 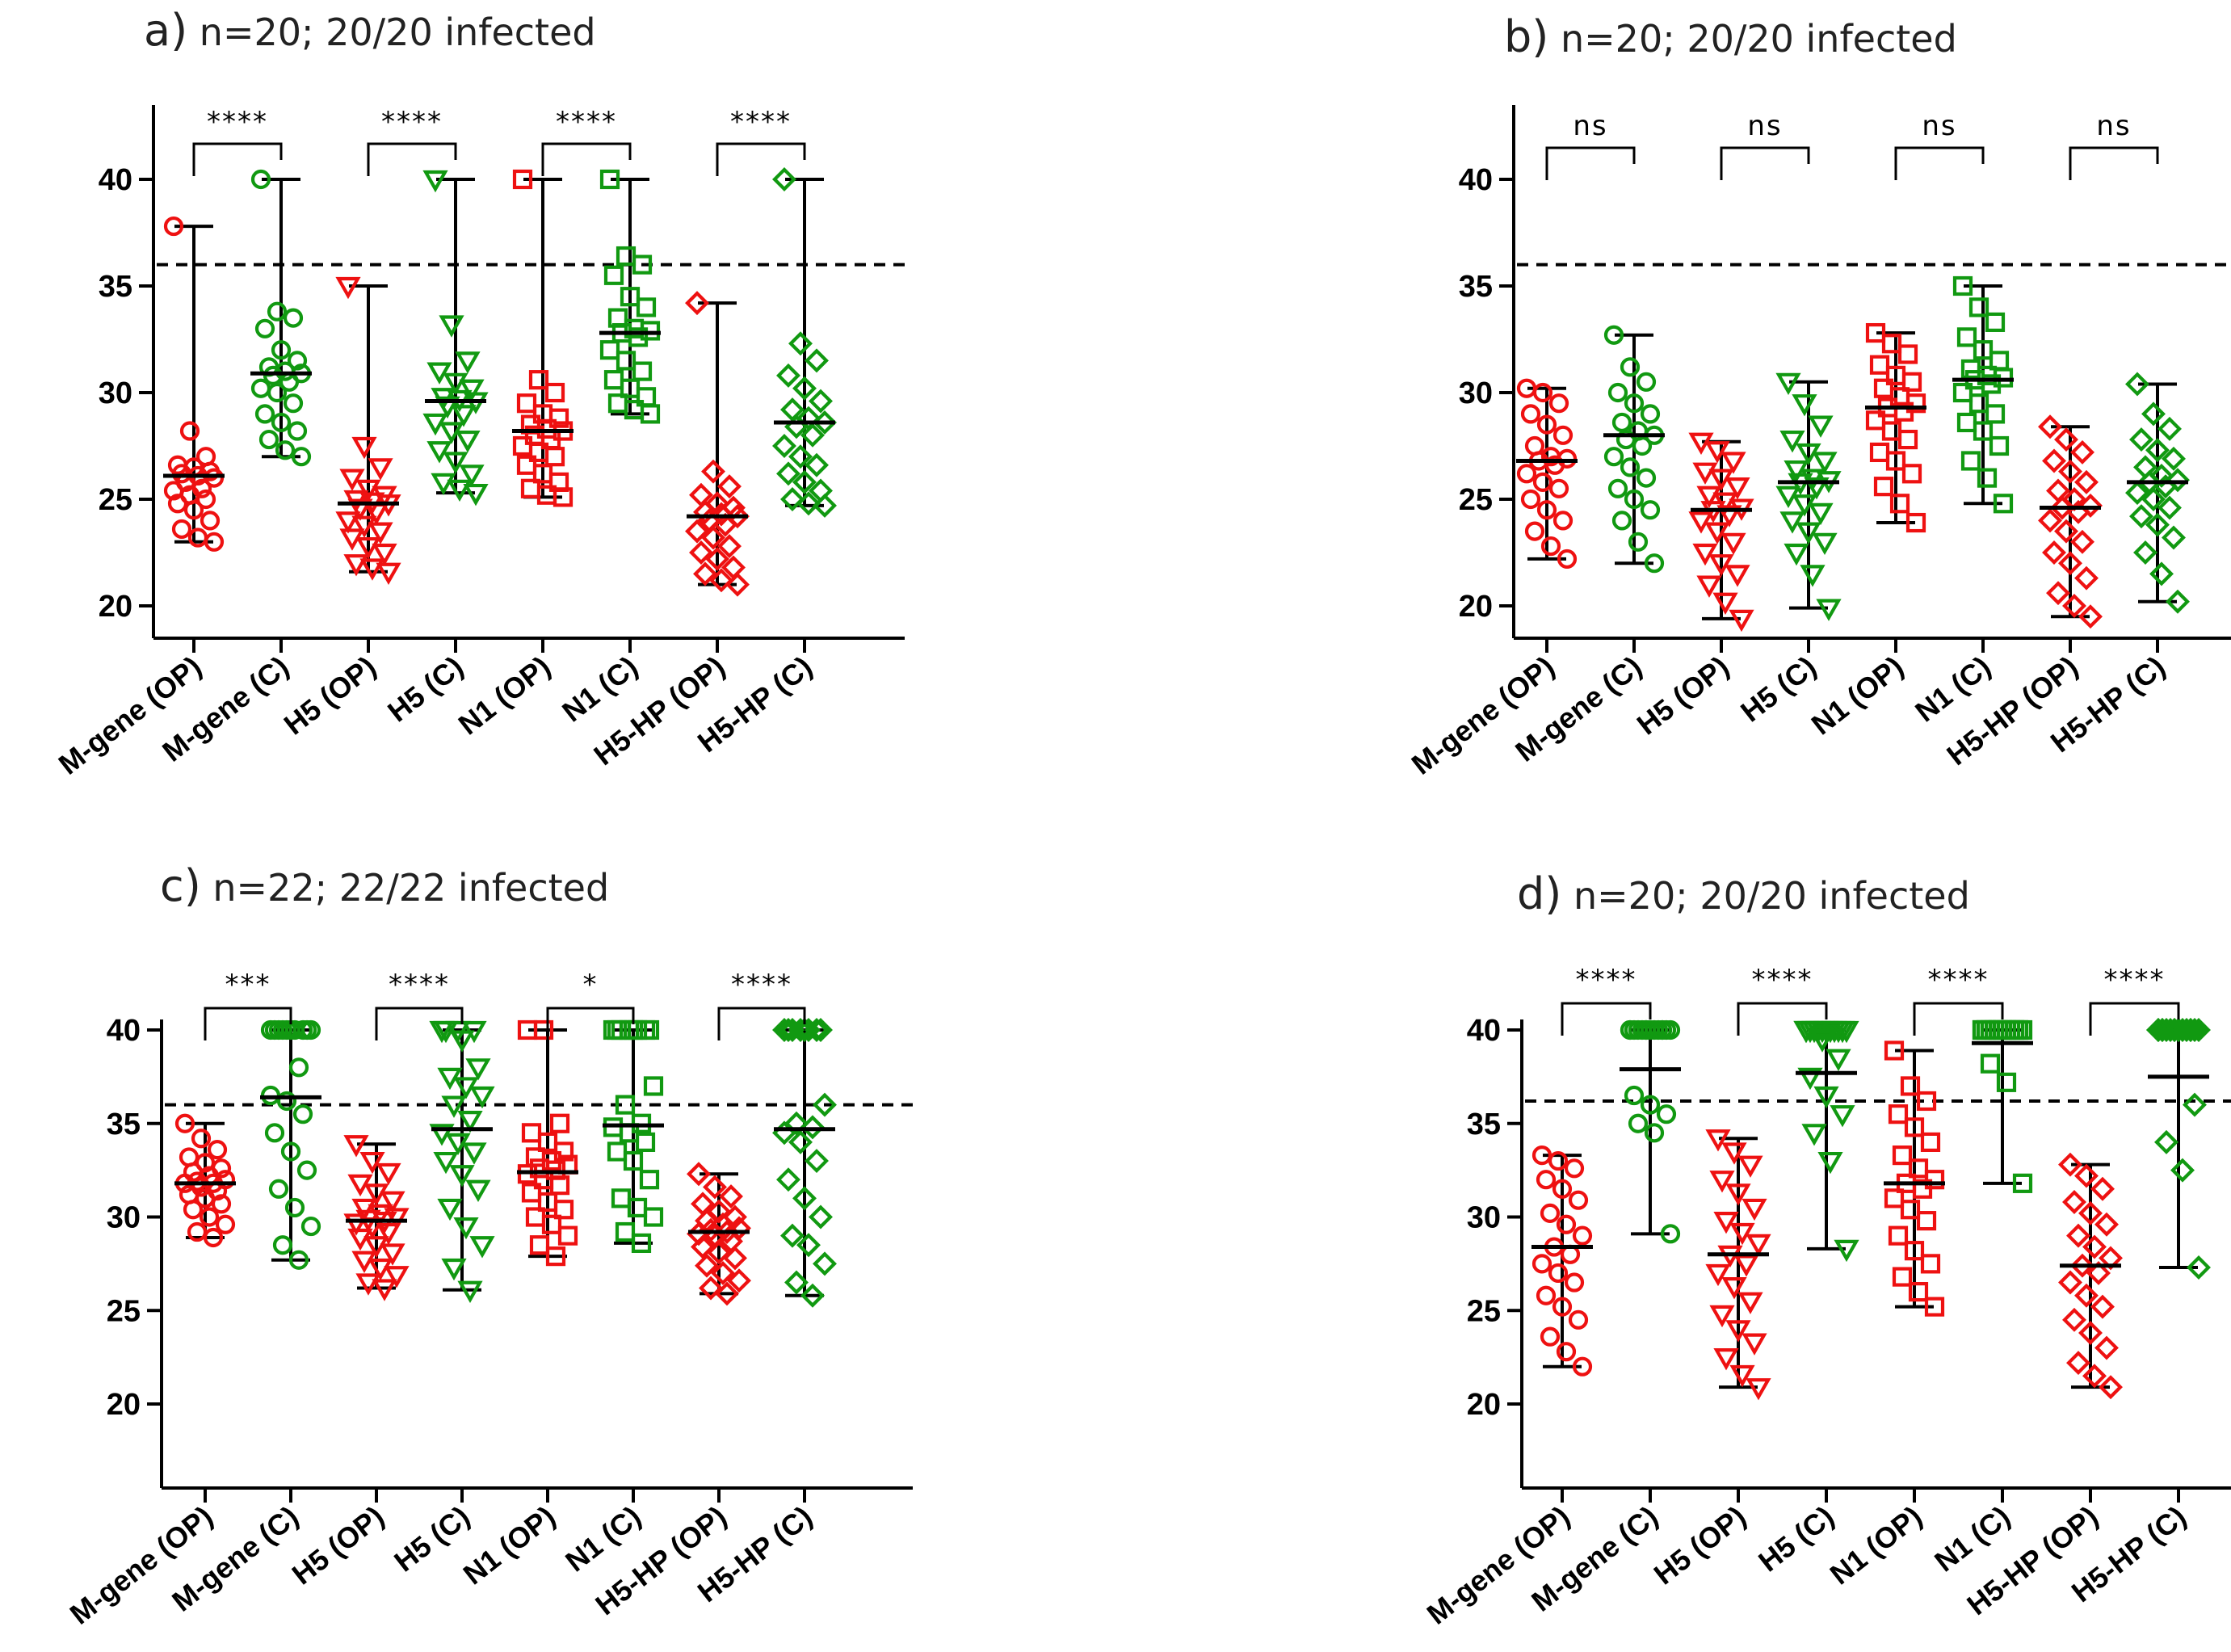 I want to click on panel-b-bracket-line, so click(x=1940, y=163).